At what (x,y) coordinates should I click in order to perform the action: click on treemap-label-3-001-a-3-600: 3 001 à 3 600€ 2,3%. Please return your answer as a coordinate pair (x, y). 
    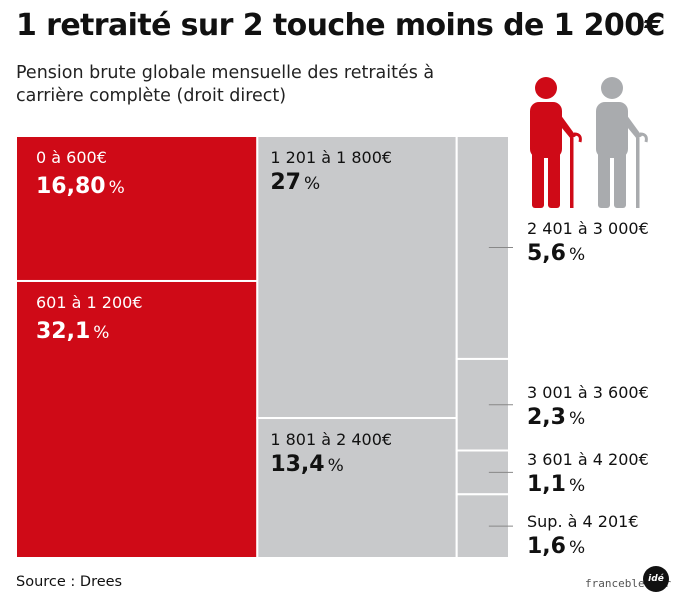
    Looking at the image, I should click on (588, 408).